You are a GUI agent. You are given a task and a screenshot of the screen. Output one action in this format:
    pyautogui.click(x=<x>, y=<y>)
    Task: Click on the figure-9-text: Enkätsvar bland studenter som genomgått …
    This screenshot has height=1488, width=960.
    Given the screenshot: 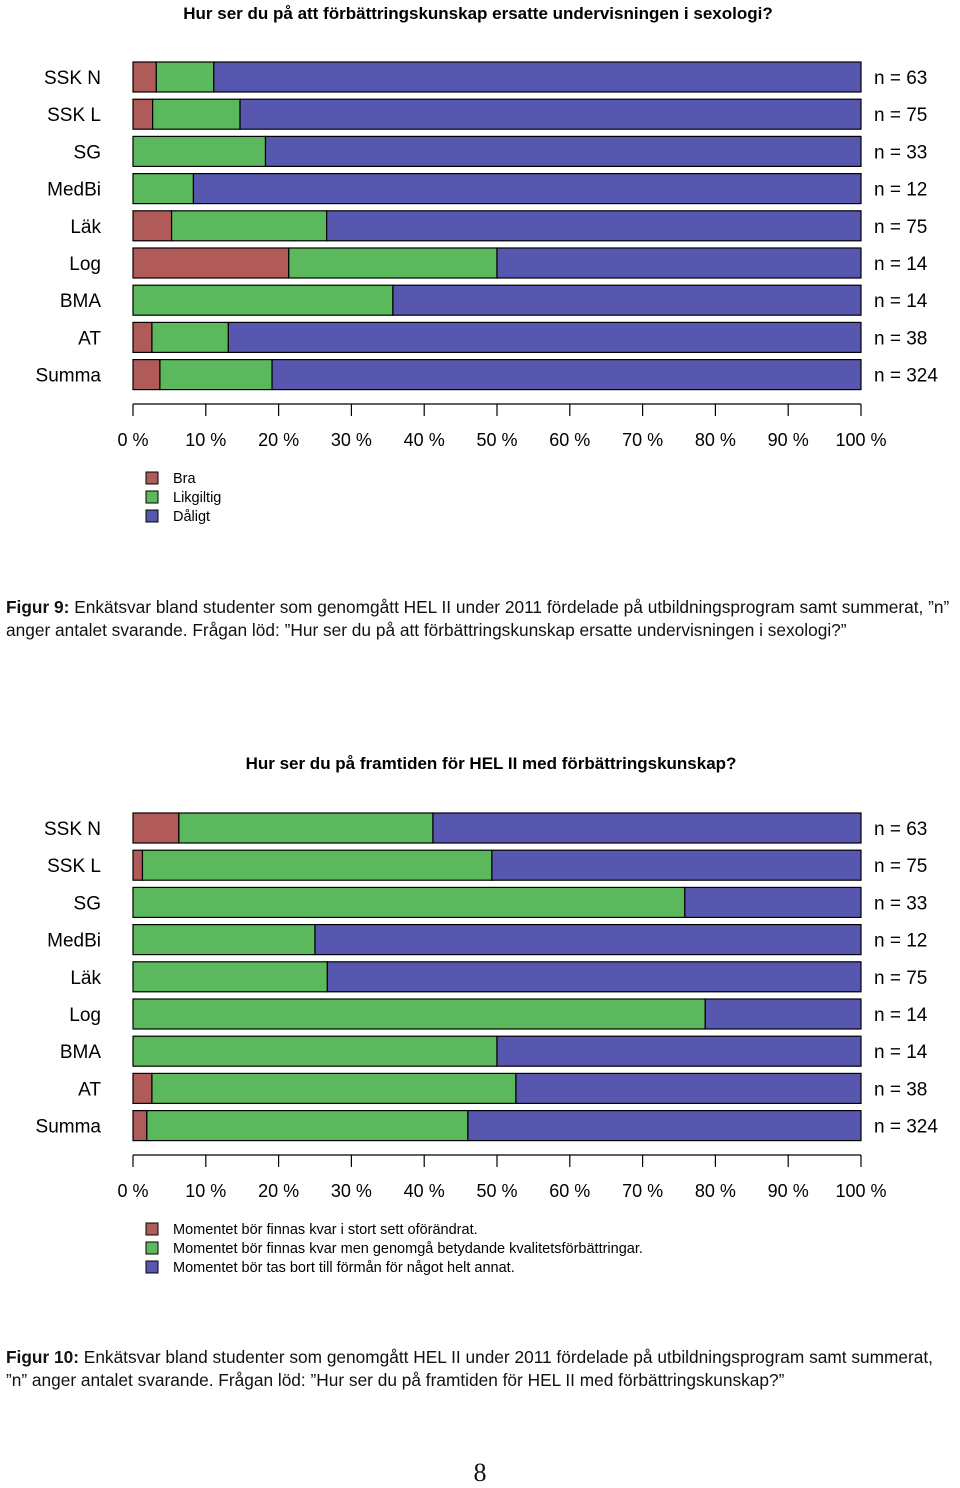 What is the action you would take?
    pyautogui.click(x=478, y=618)
    